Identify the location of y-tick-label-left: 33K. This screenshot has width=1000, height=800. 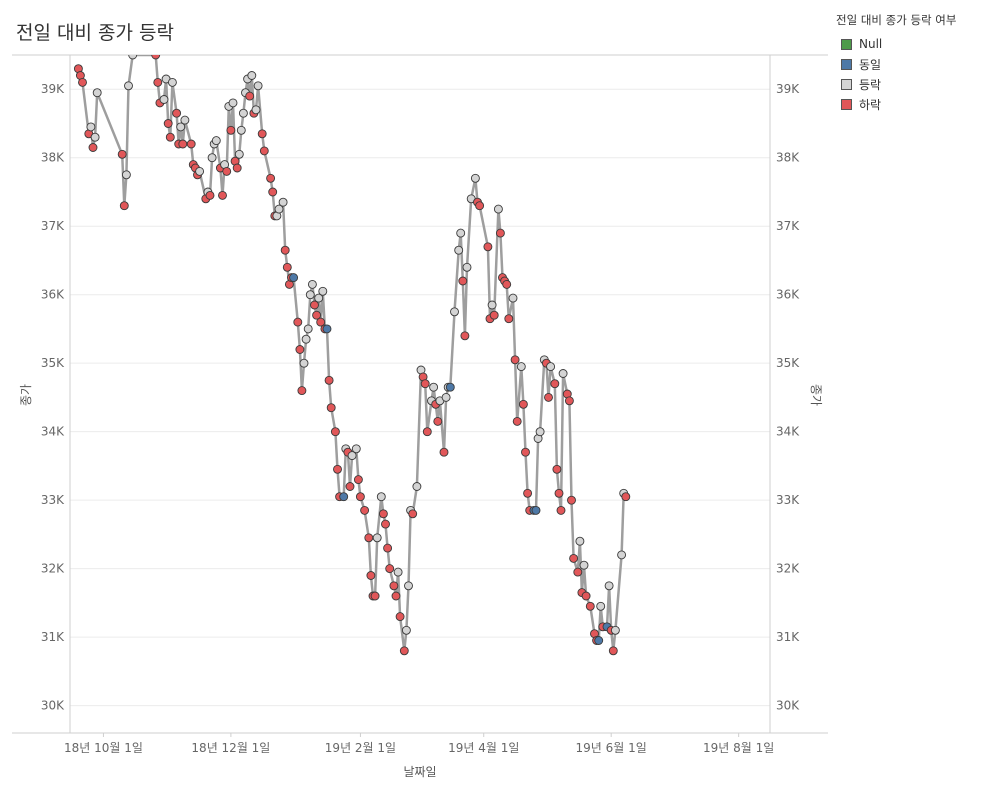
(53, 500).